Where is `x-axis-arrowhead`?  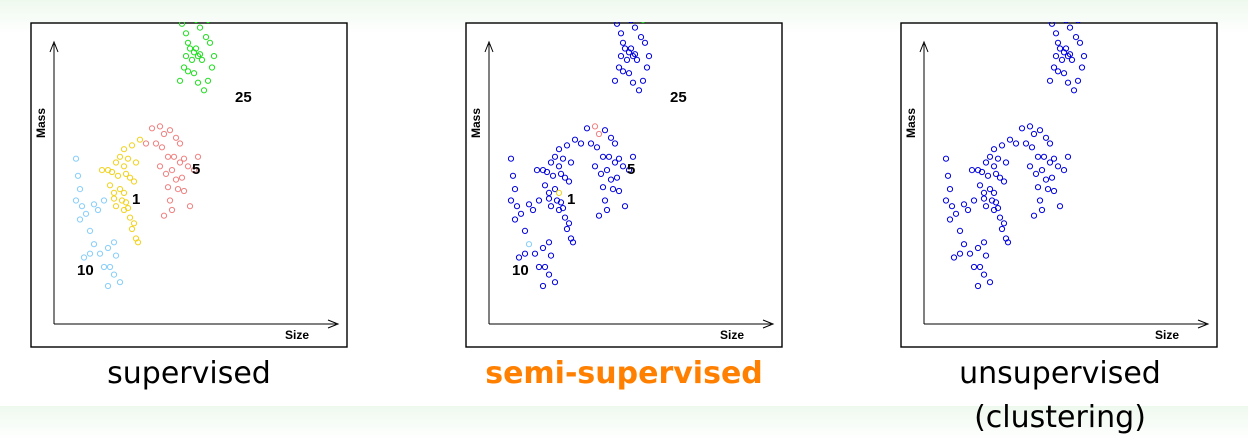 x-axis-arrowhead is located at coordinates (768, 324).